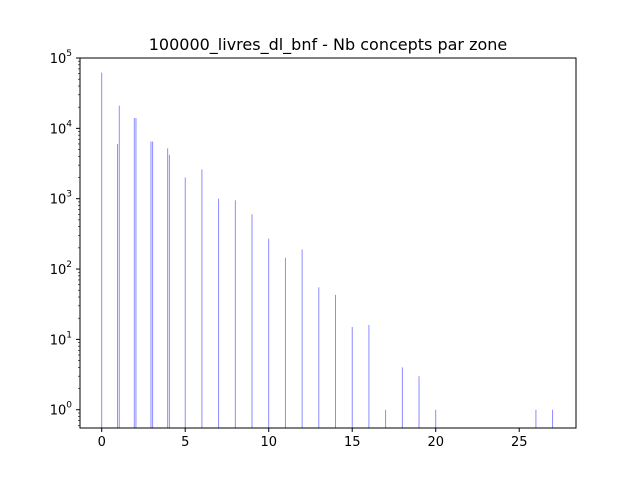 The image size is (640, 480). Describe the element at coordinates (65, 237) in the screenshot. I see `y-axis: 10⁰ 10¹ 10² 10³ 10⁴ 10⁵` at that location.